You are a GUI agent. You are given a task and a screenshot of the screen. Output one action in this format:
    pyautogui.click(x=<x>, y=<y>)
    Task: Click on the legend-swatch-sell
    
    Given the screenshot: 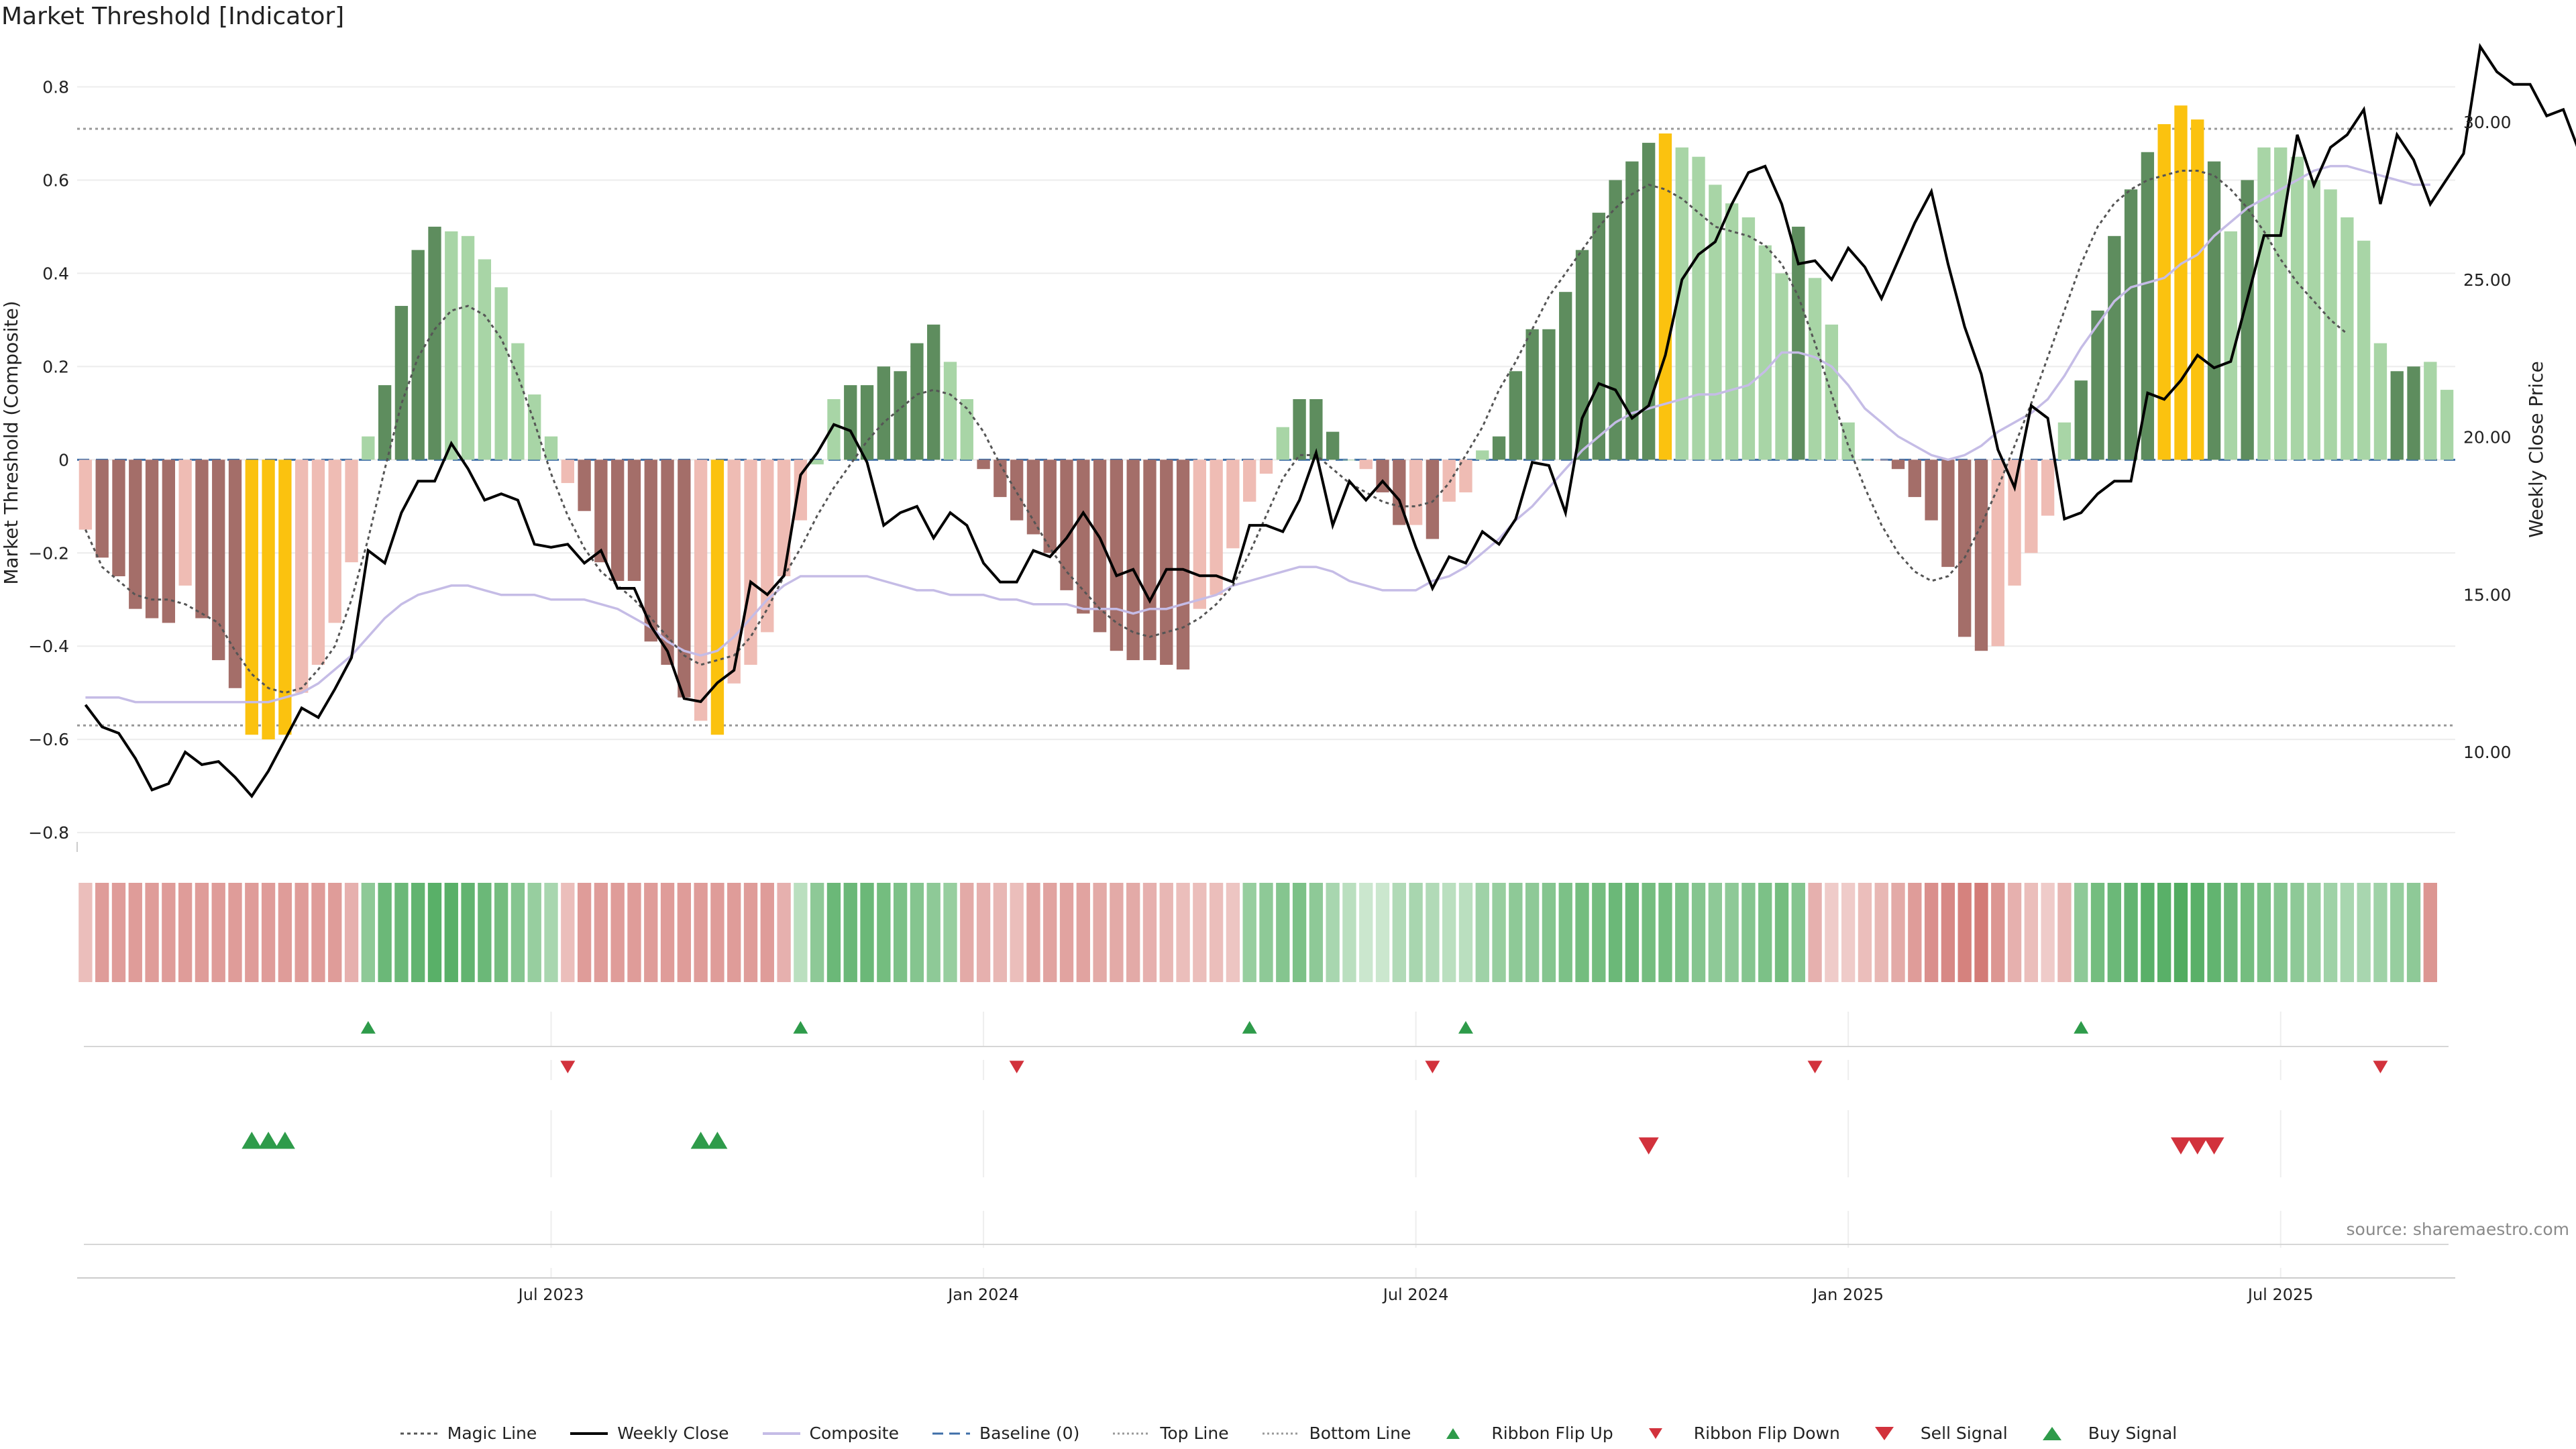 What is the action you would take?
    pyautogui.click(x=1884, y=1433)
    